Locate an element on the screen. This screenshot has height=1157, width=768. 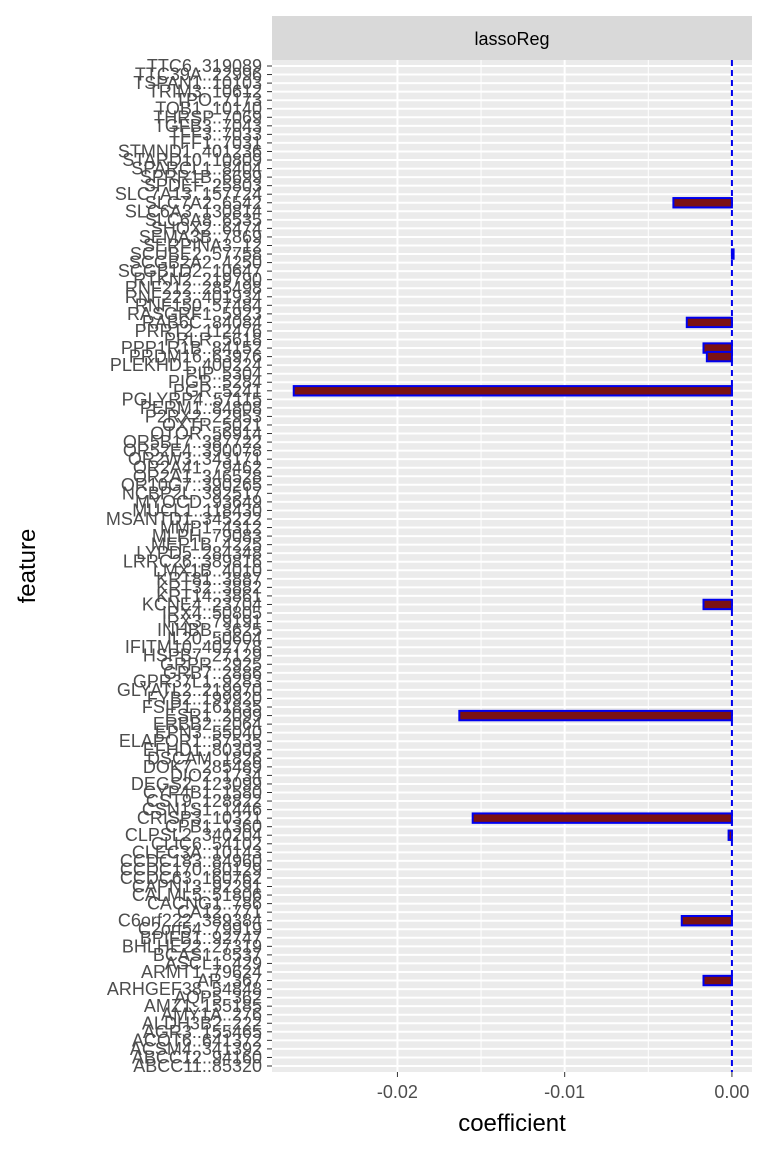
y-tick-label: CCDC170..80129 is located at coordinates (191, 869).